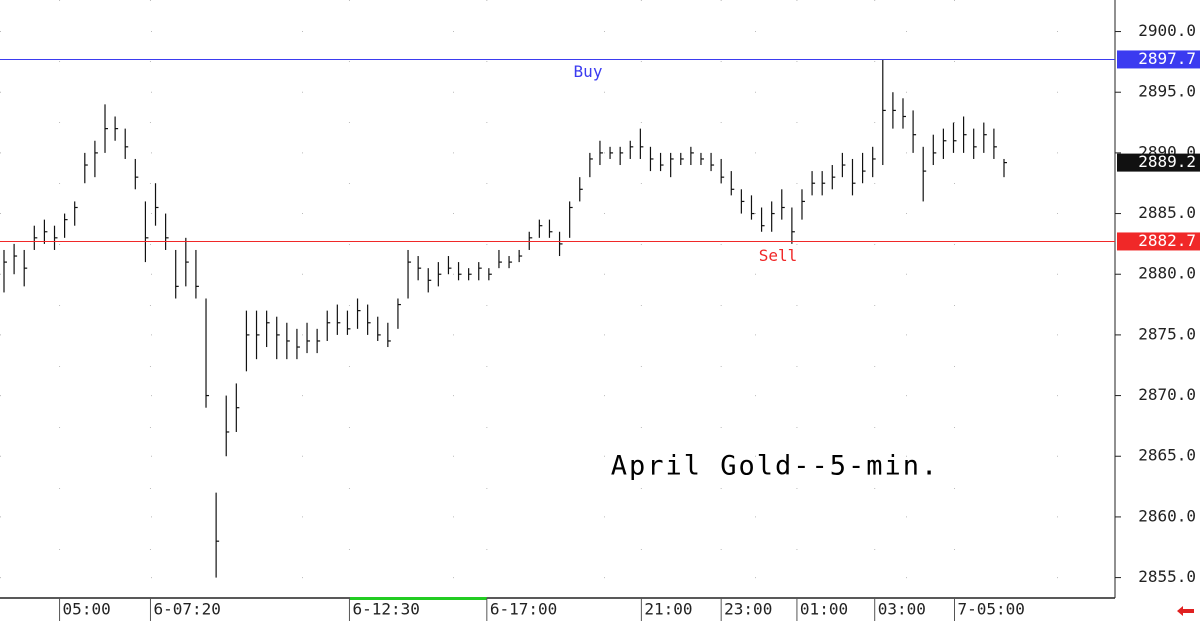 This screenshot has width=1200, height=621. Describe the element at coordinates (1167, 455) in the screenshot. I see `y-tick-label: 2865.0` at that location.